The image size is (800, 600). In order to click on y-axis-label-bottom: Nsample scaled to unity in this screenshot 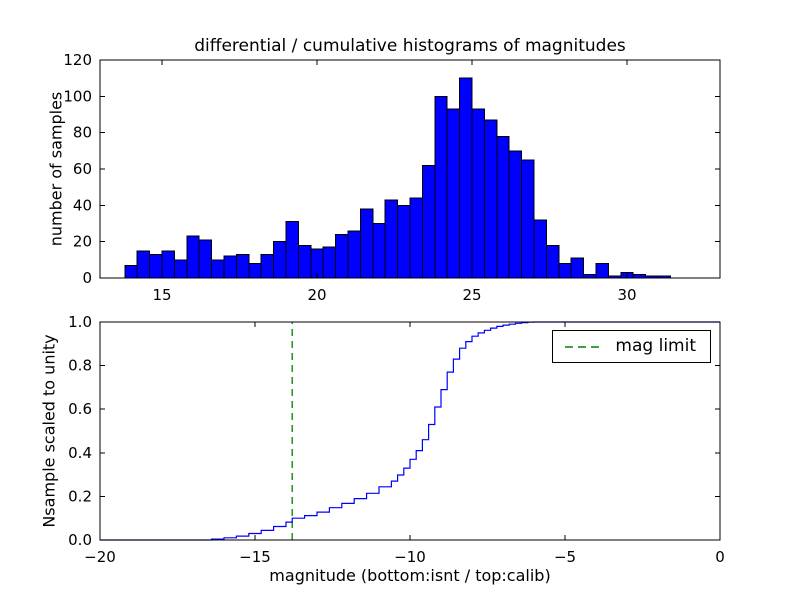, I will do `click(49, 431)`.